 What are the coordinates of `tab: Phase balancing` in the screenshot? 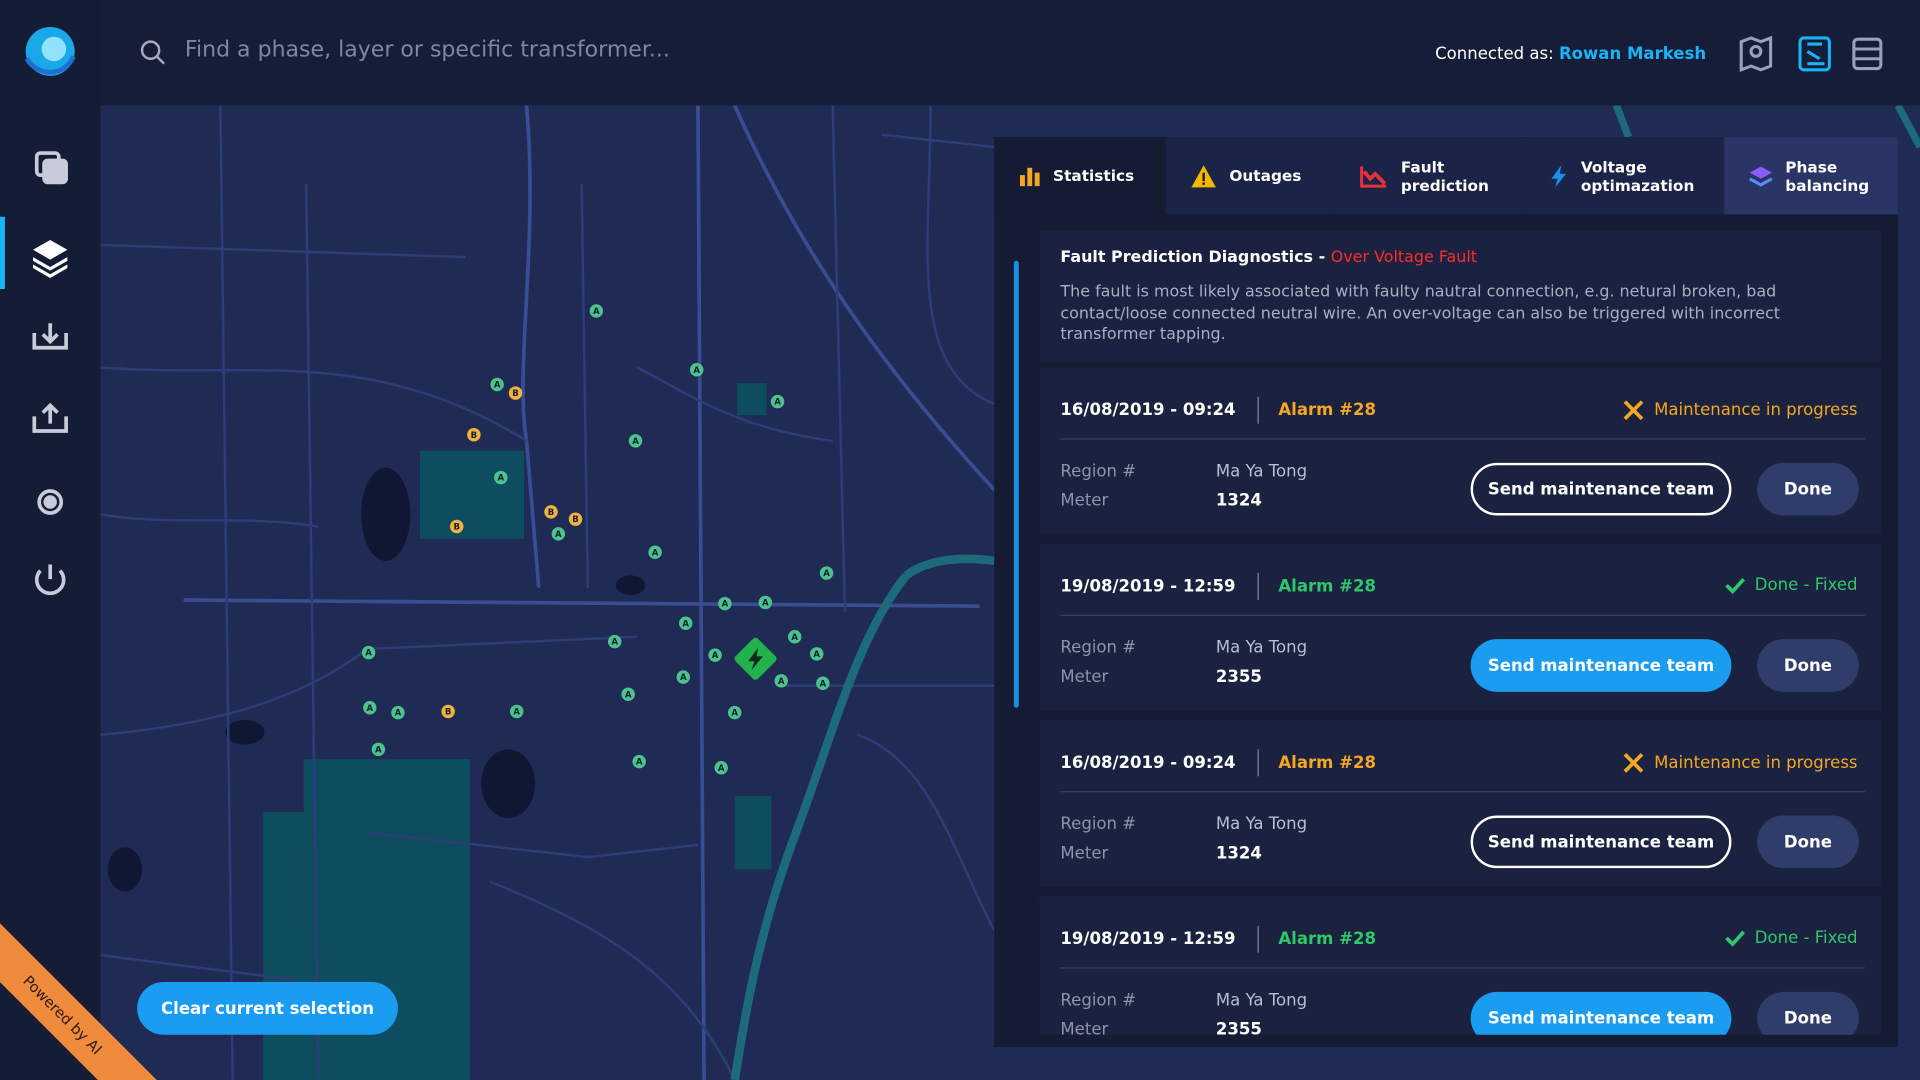 It's located at (1811, 176).